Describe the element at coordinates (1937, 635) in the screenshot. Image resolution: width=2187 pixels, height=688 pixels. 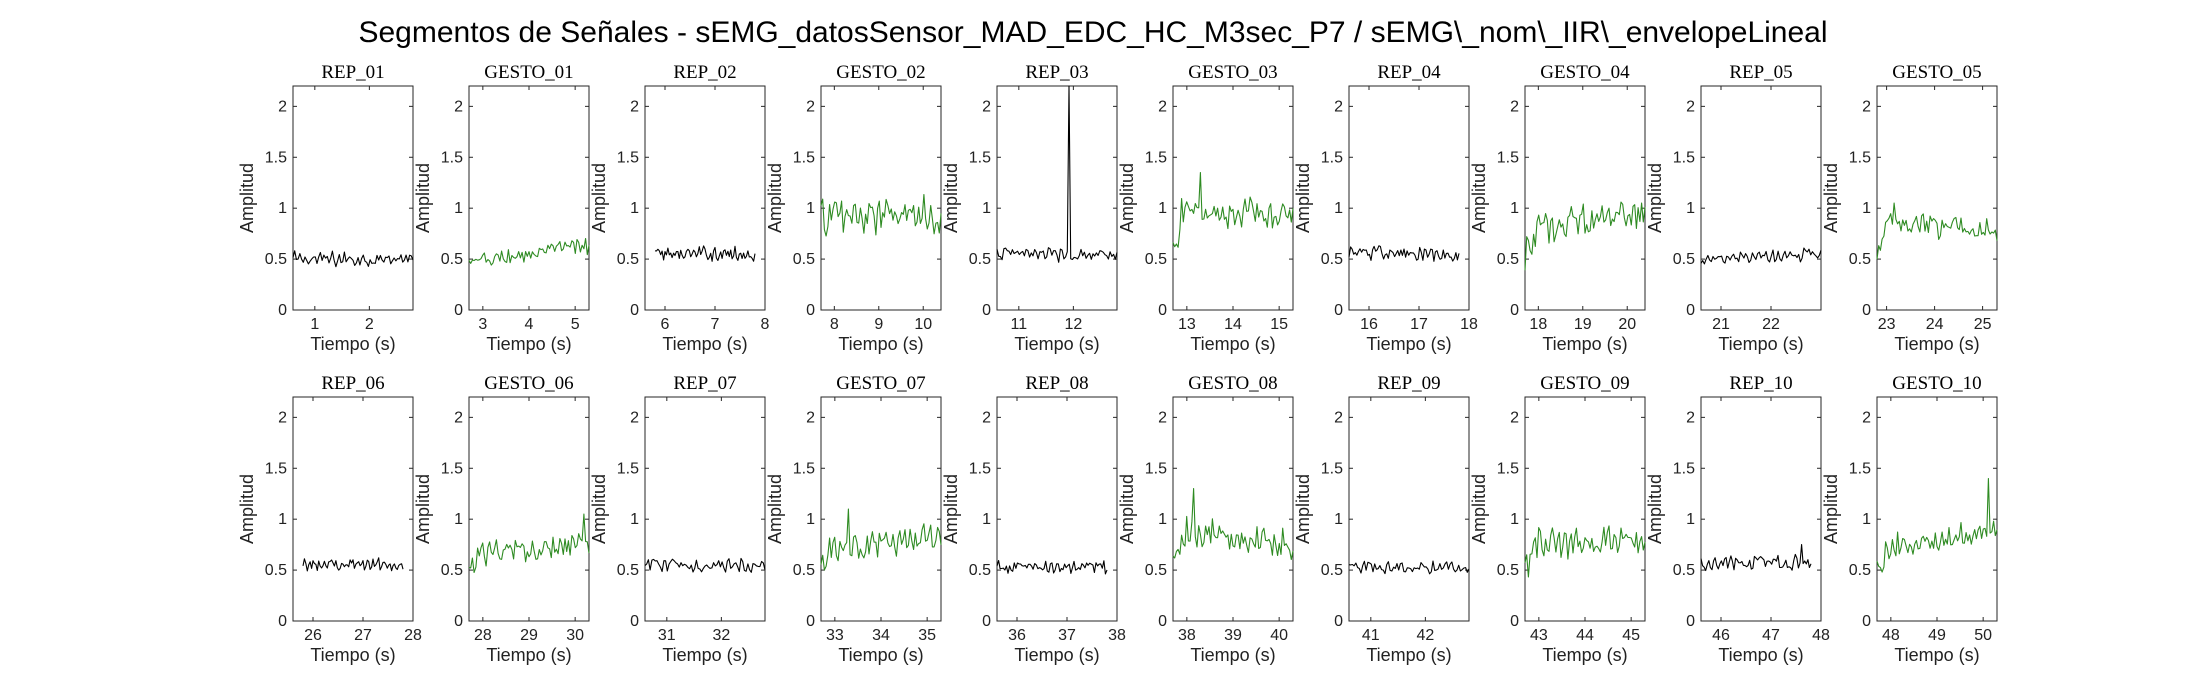
I see `x-tick-label: 49` at that location.